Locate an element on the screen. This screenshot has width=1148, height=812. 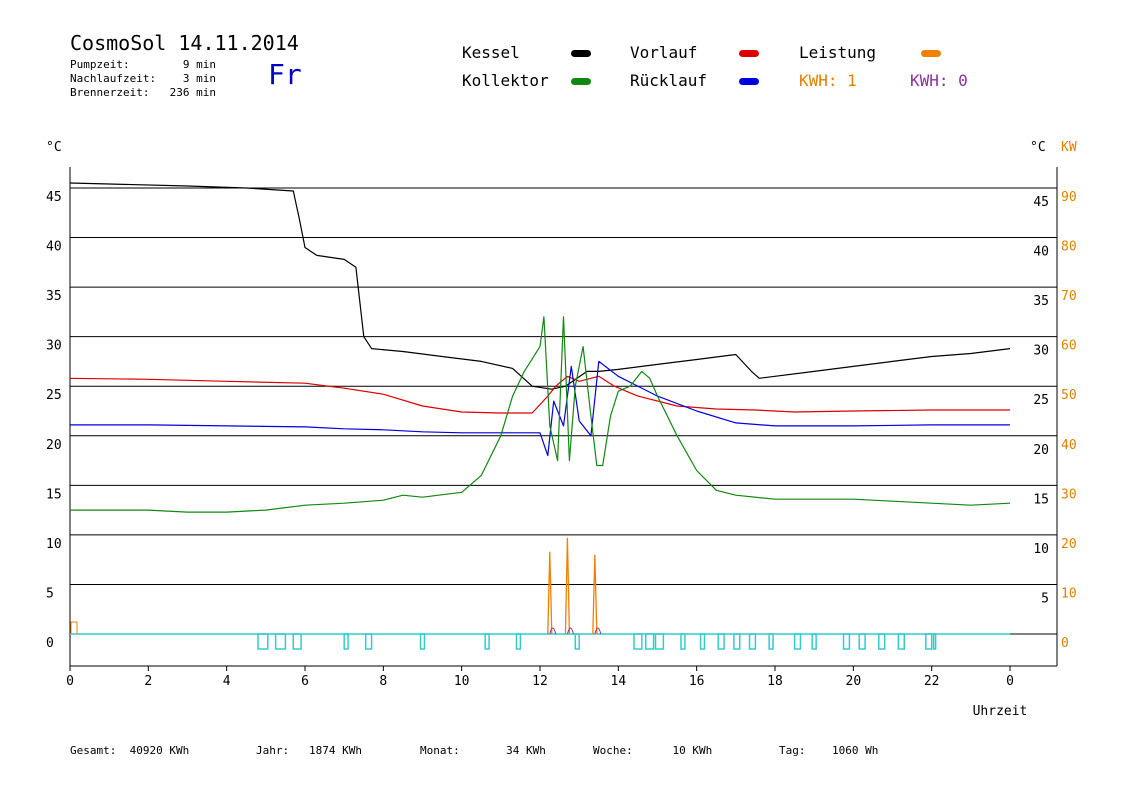
x-tick-label: 12 is located at coordinates (540, 681).